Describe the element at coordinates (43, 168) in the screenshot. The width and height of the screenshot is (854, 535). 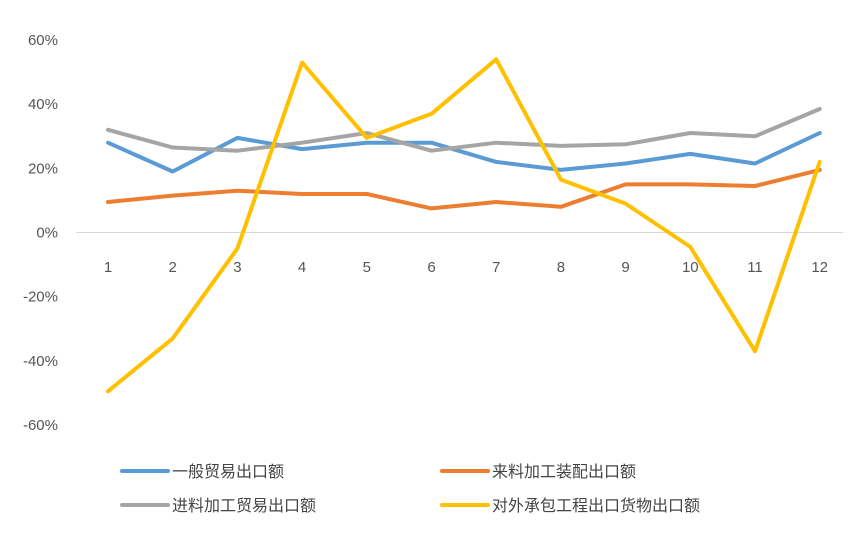
I see `y-tick-label: 20%` at that location.